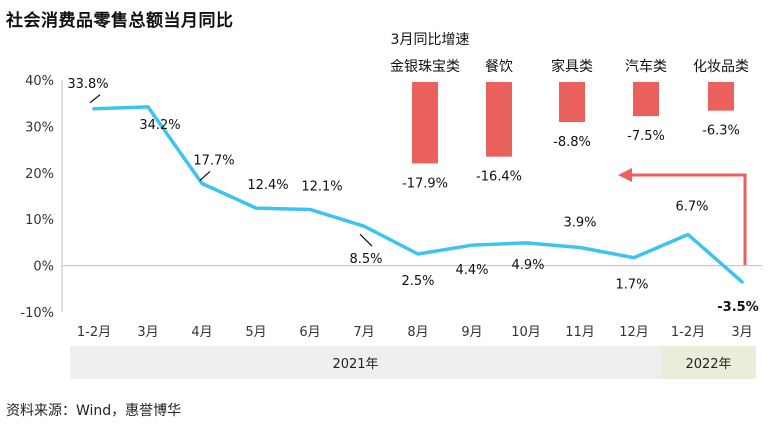 This screenshot has height=429, width=776. What do you see at coordinates (39, 174) in the screenshot?
I see `y-tick-label: 20%` at bounding box center [39, 174].